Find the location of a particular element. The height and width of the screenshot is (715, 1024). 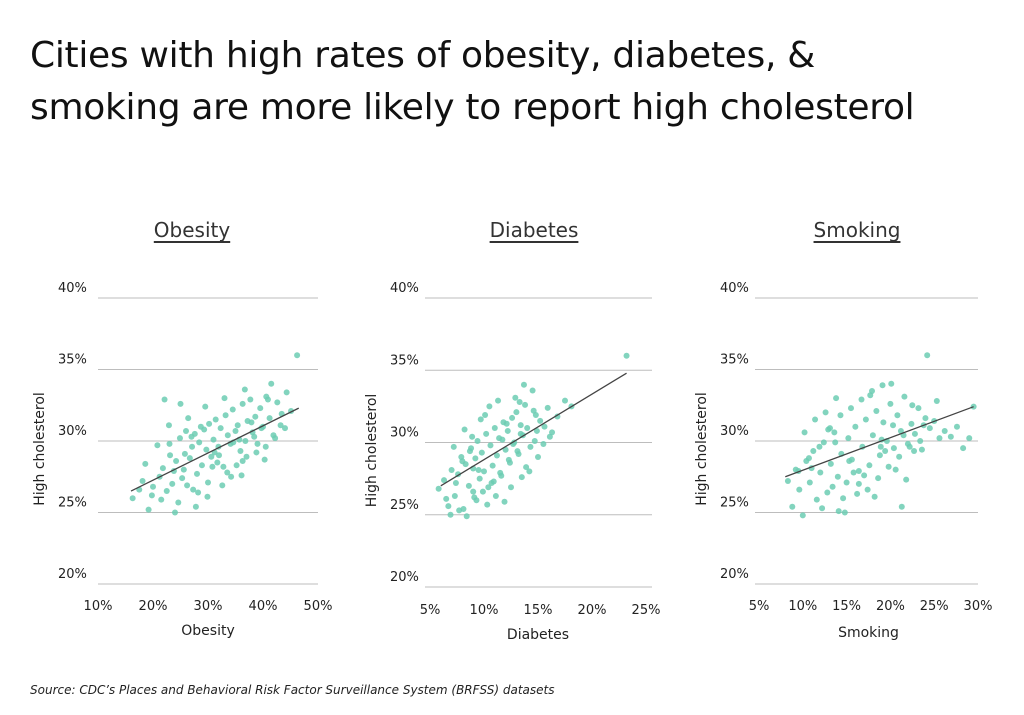

obesity-xtick-label: 30% is located at coordinates (208, 606).